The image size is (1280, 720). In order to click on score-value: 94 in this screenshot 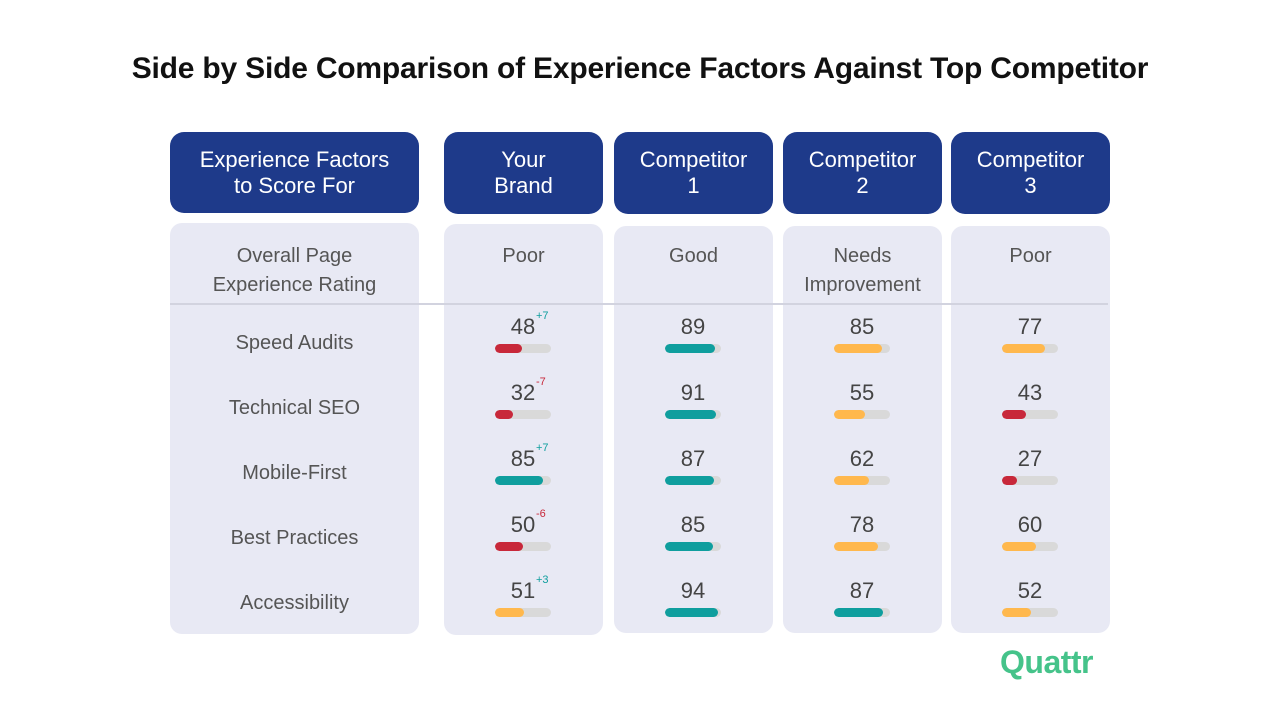, I will do `click(693, 590)`.